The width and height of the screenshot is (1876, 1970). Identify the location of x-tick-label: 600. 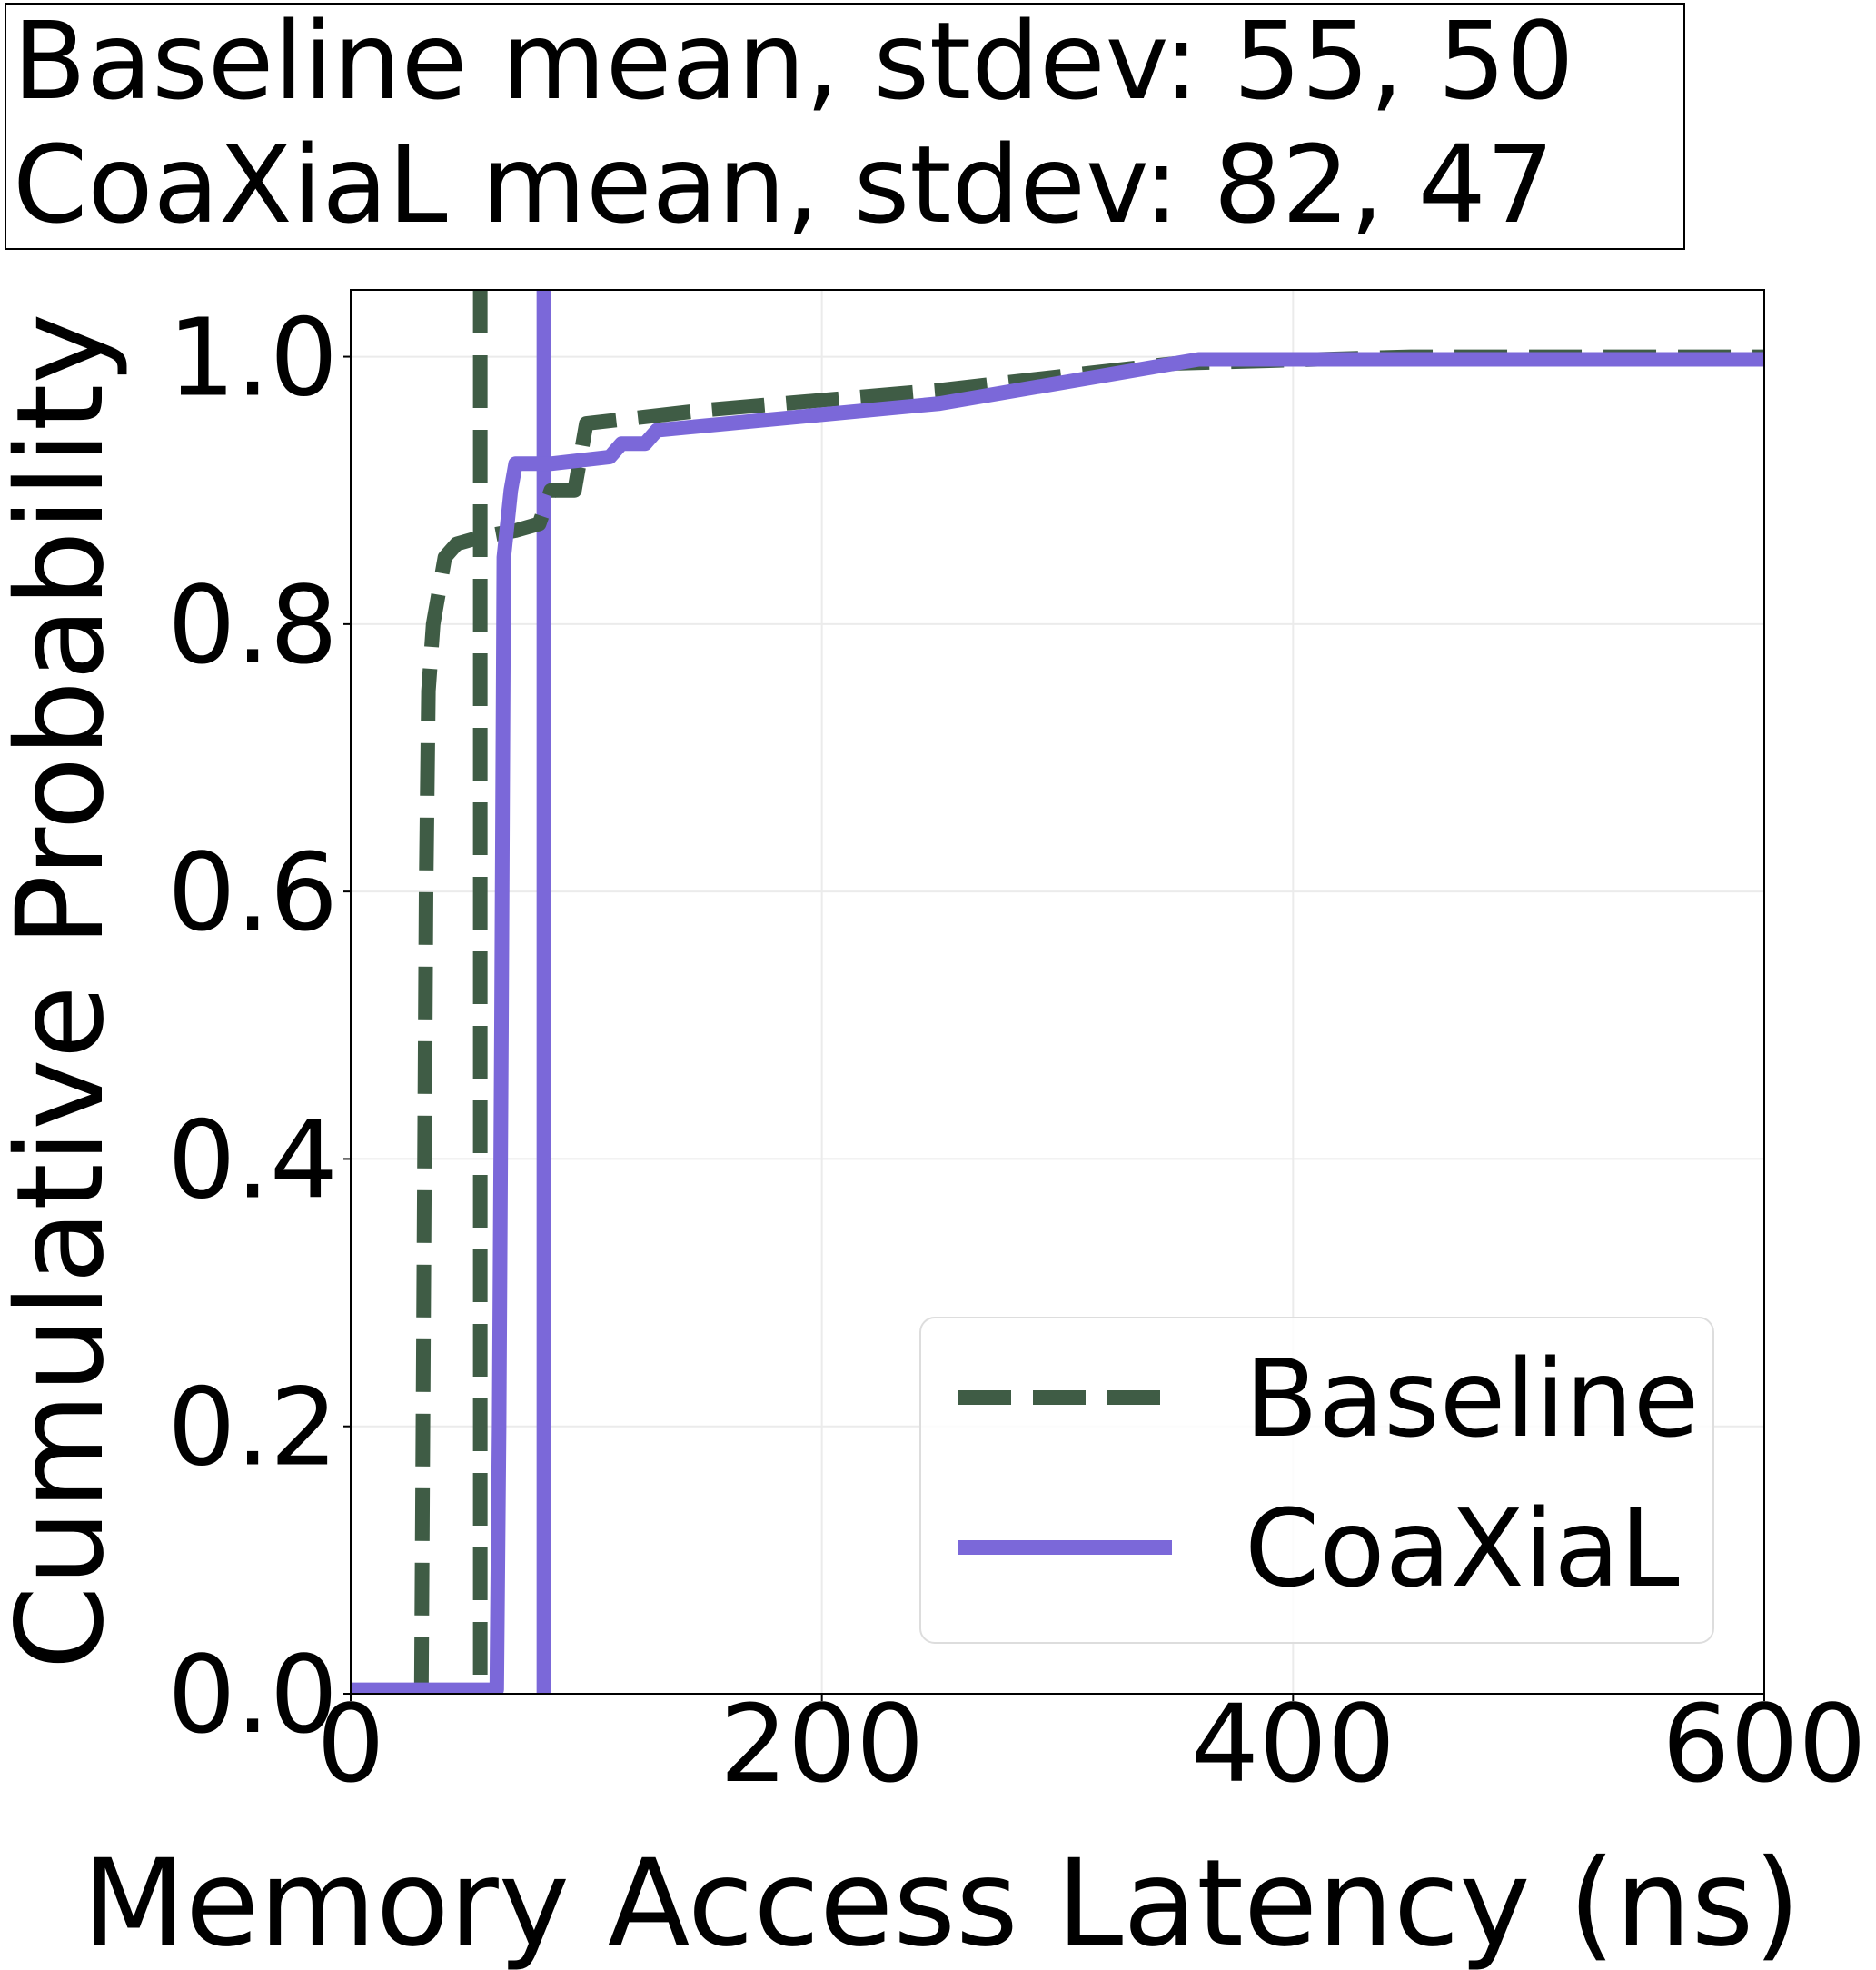
(1764, 1743).